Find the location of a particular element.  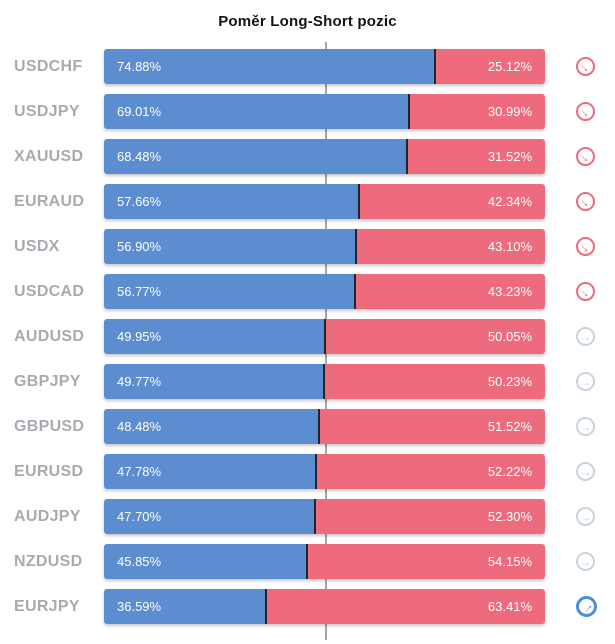

long-segment: 57.66% is located at coordinates (231, 201).